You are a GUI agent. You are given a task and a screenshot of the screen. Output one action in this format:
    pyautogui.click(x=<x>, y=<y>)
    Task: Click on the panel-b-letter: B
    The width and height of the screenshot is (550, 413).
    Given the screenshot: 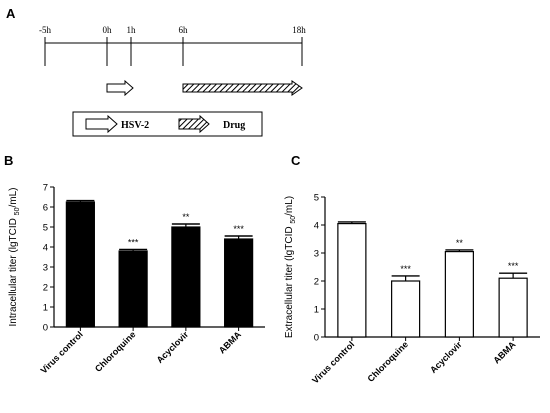 What is the action you would take?
    pyautogui.click(x=8, y=160)
    